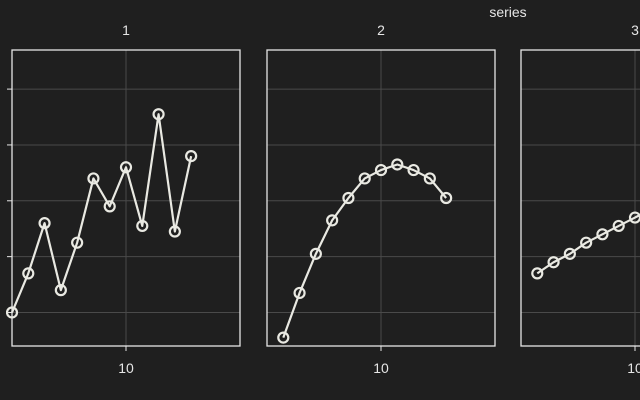 This screenshot has height=400, width=640. Describe the element at coordinates (381, 30) in the screenshot. I see `panel-label: 2` at that location.